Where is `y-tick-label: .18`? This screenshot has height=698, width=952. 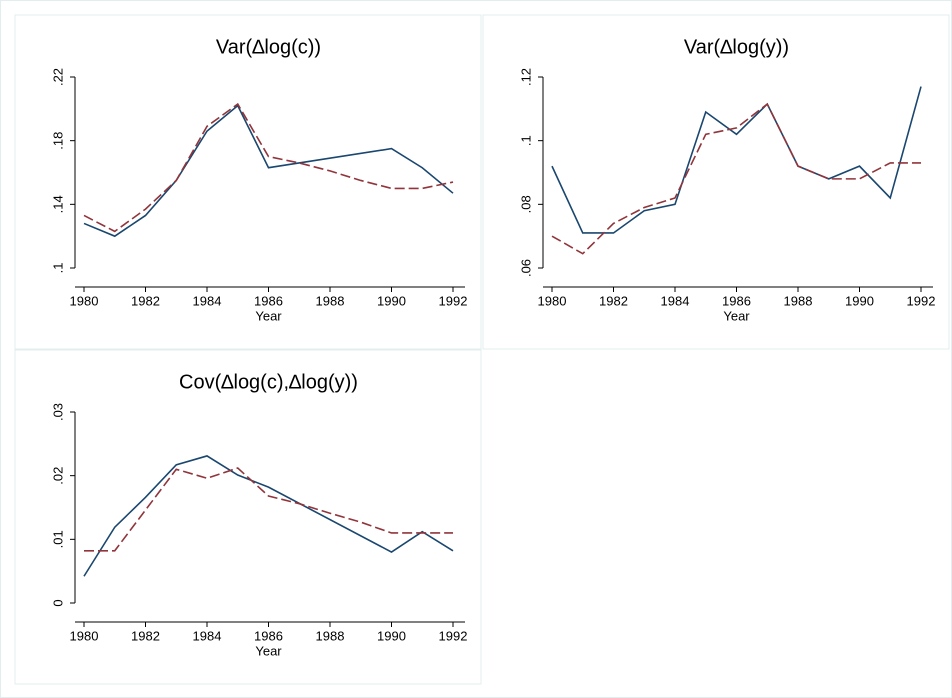
y-tick-label: .18 is located at coordinates (57, 141).